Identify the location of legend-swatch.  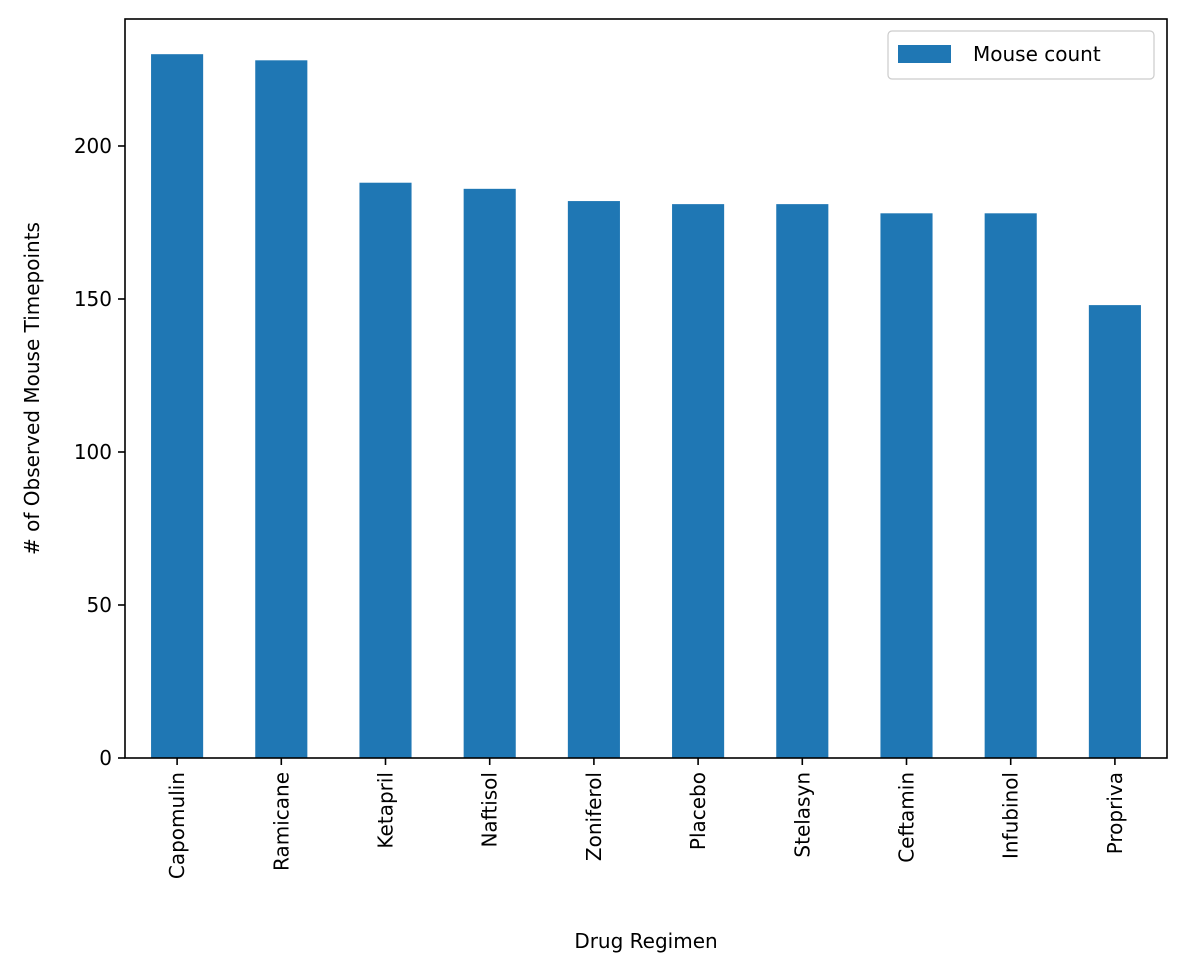
(924, 54).